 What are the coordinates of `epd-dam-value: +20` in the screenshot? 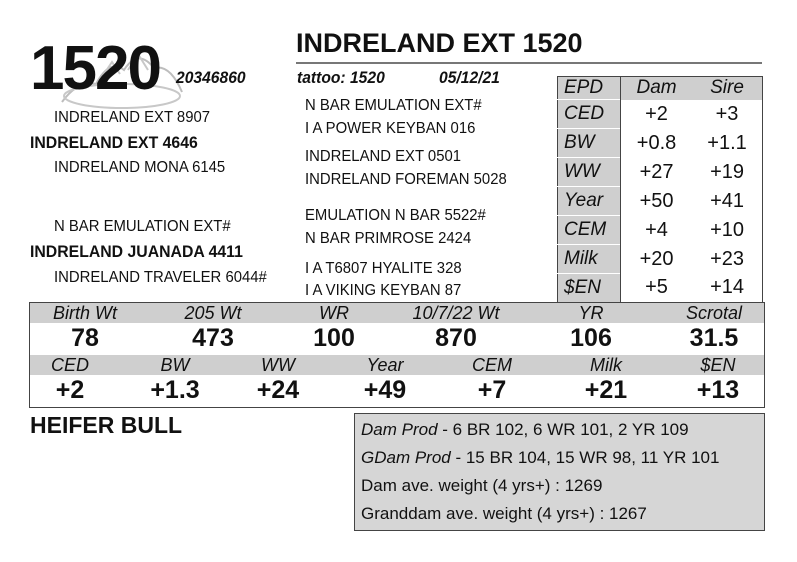 It's located at (656, 258).